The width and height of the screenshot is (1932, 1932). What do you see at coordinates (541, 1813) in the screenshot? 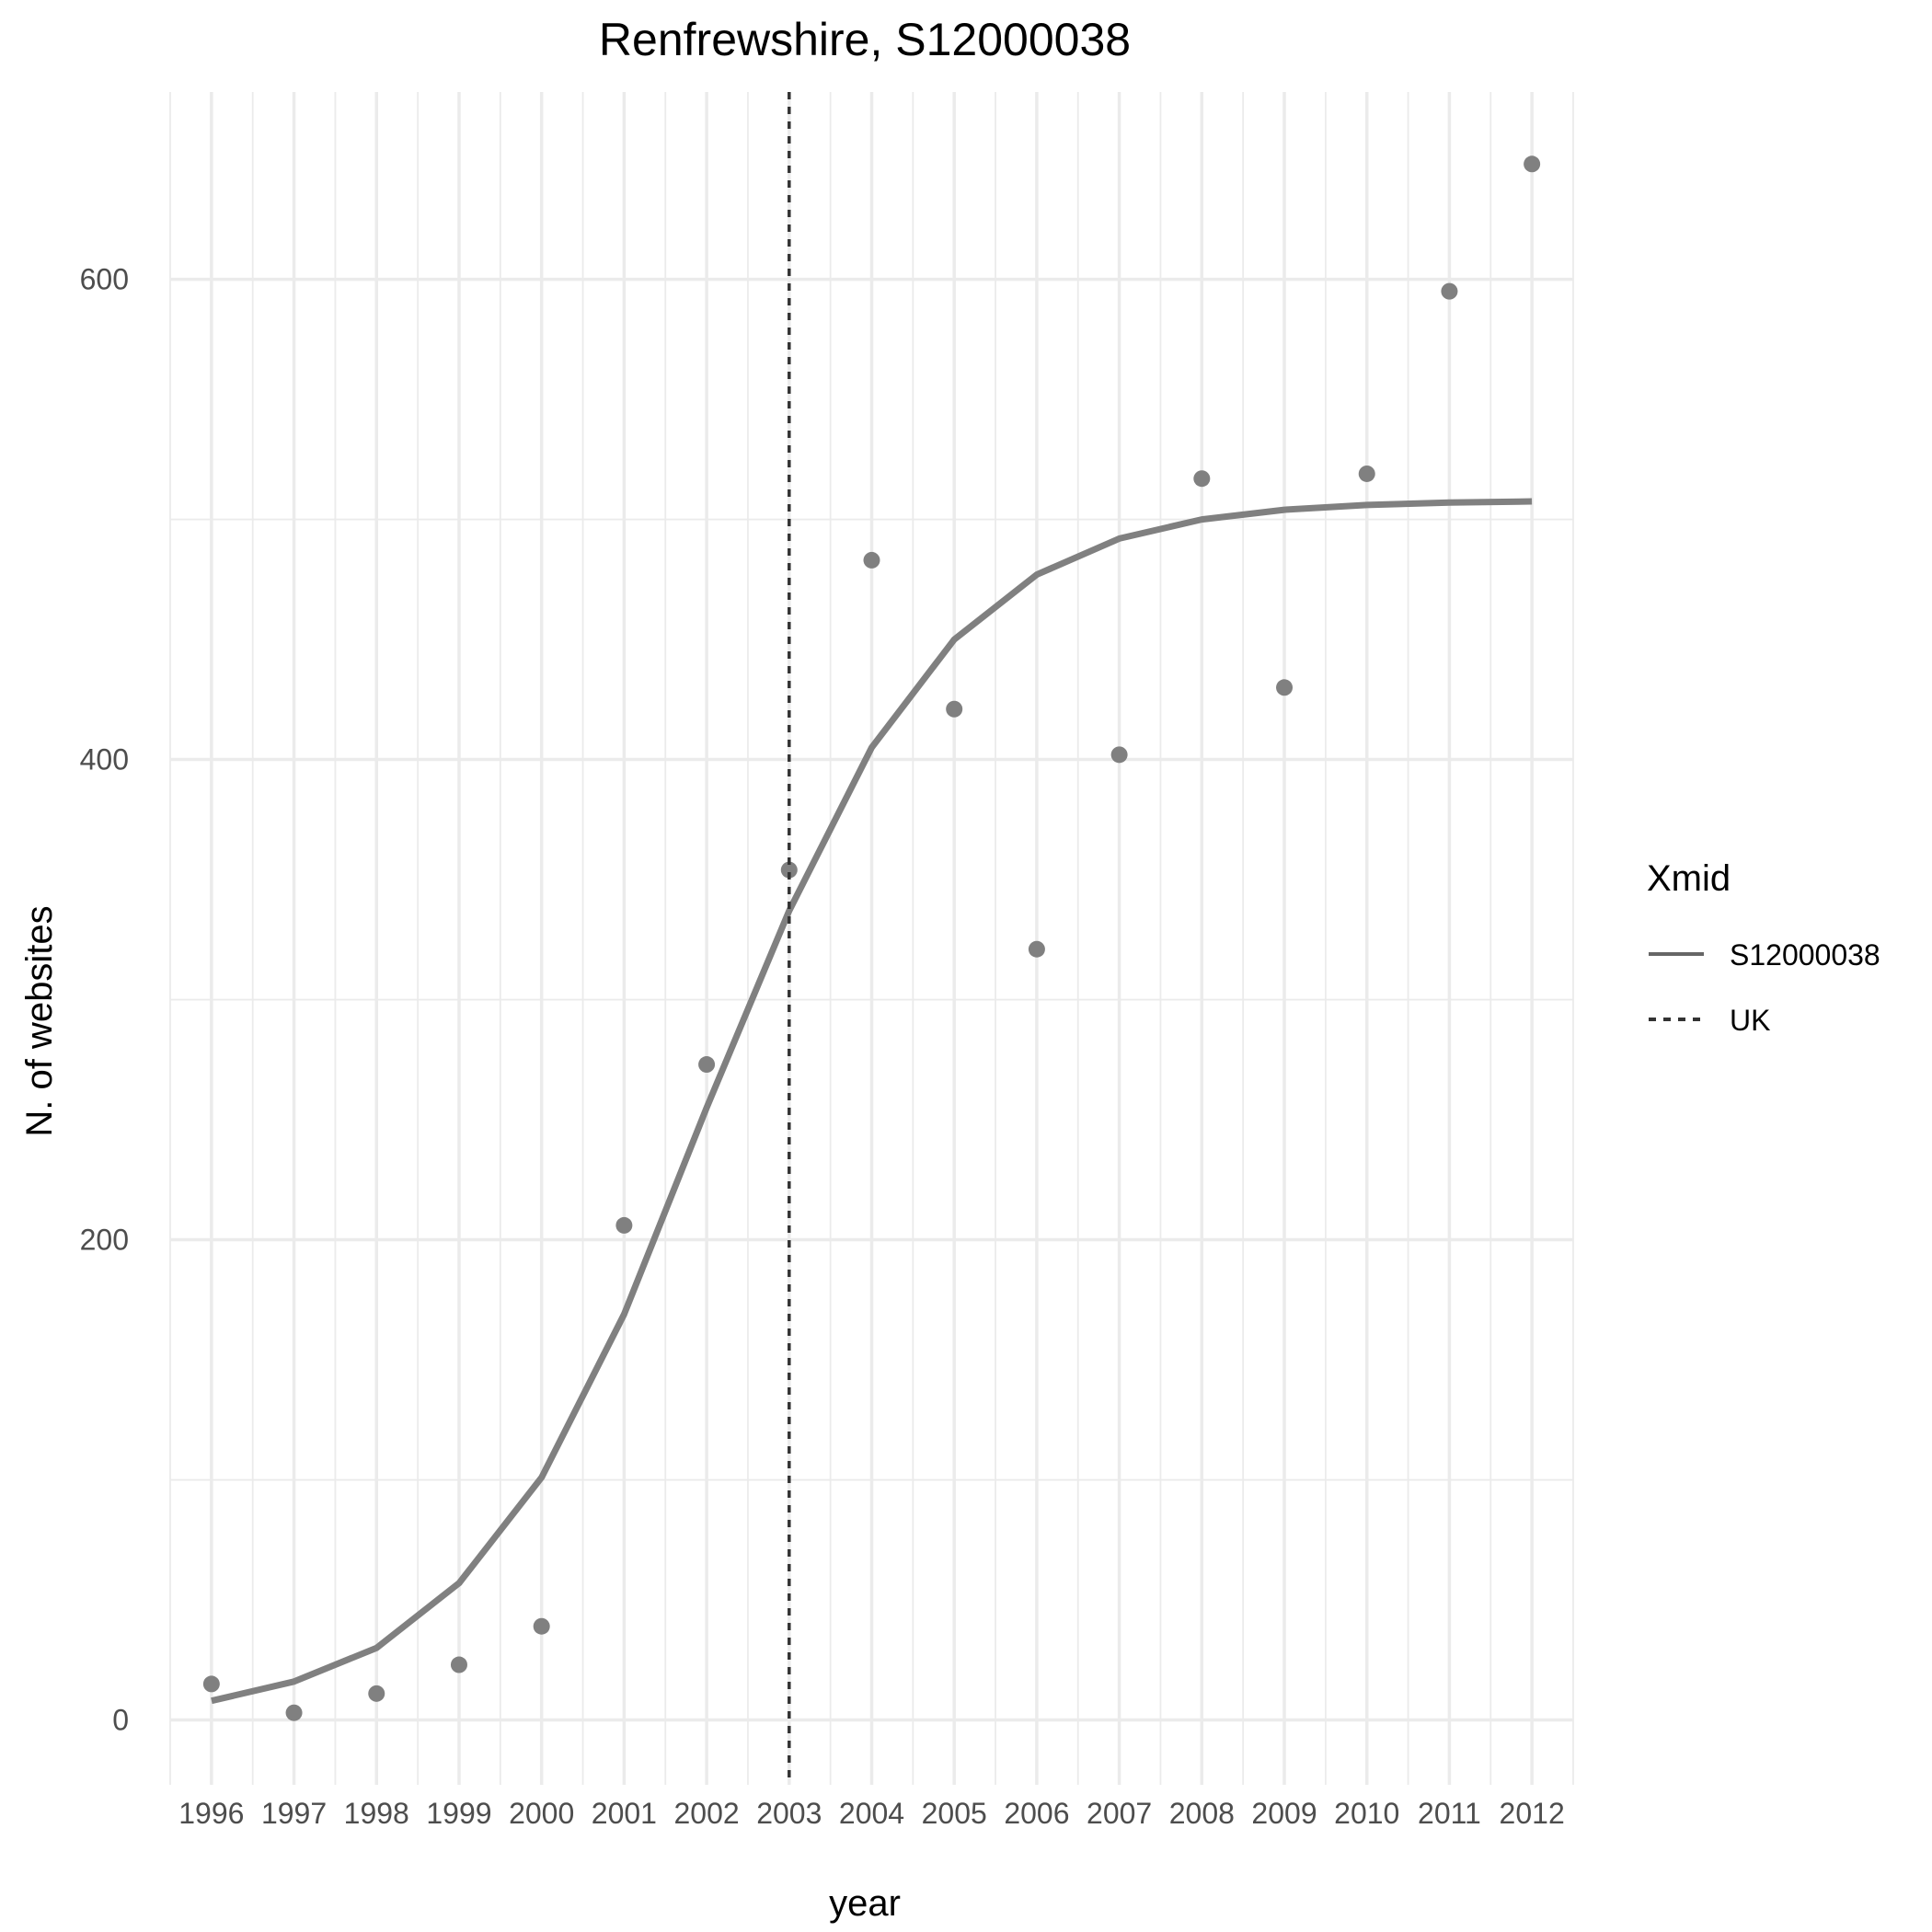
I see `x-tick-label: 2000` at bounding box center [541, 1813].